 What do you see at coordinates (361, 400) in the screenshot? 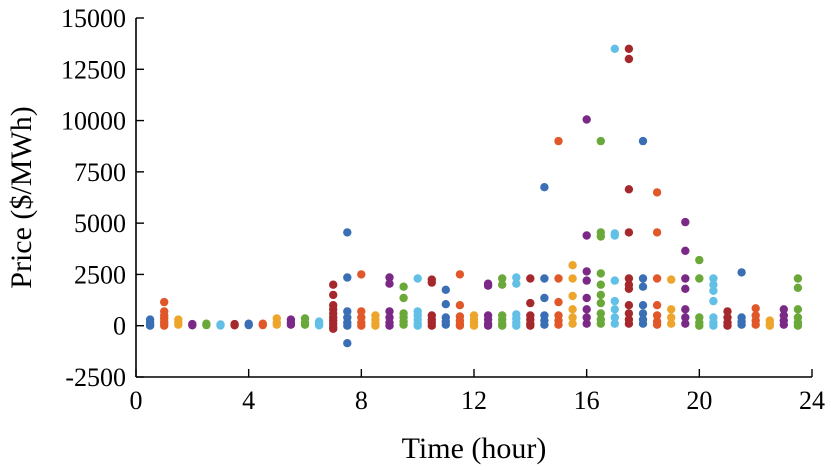
I see `x-tick-label: 8` at bounding box center [361, 400].